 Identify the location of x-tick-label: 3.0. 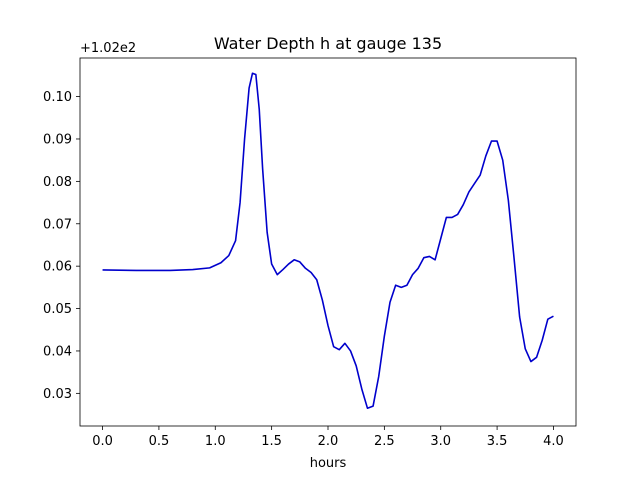
(440, 441).